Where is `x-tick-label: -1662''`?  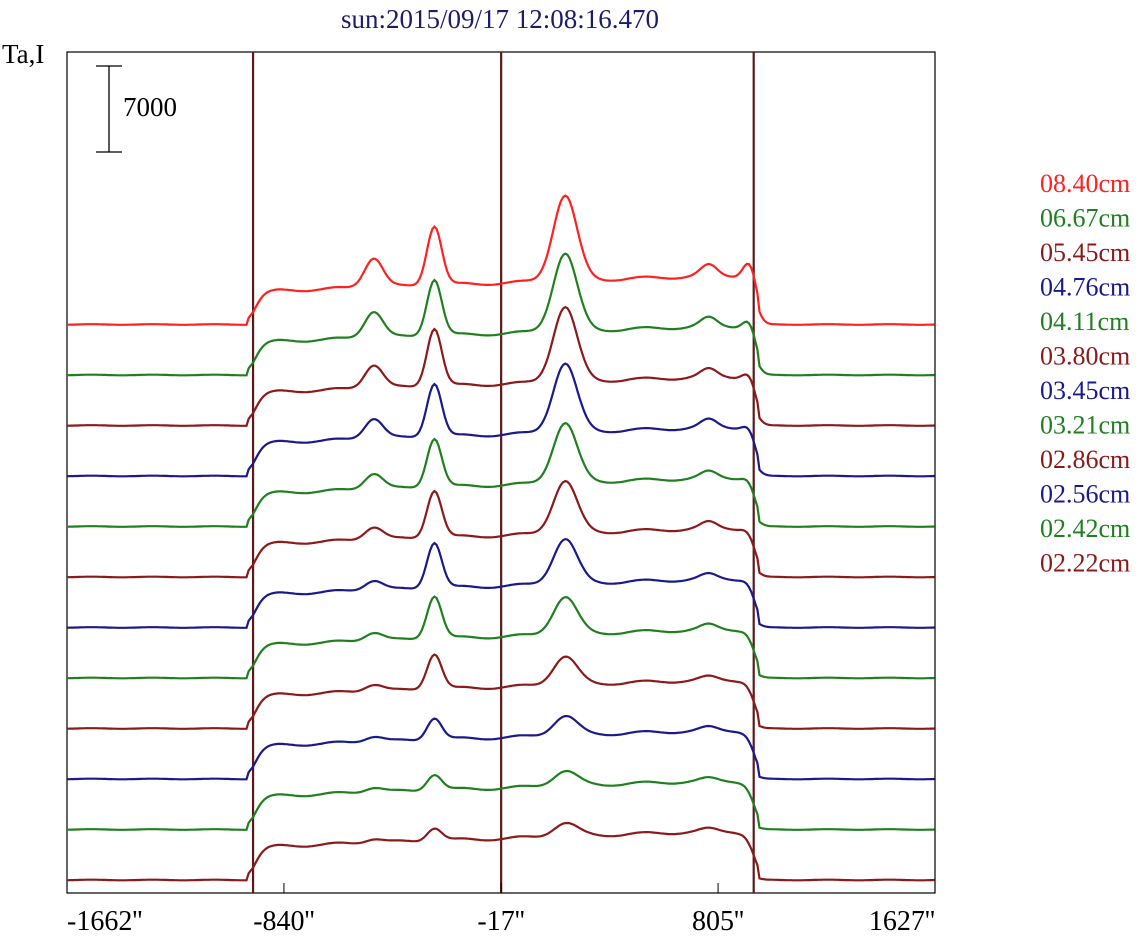 x-tick-label: -1662'' is located at coordinates (104, 921).